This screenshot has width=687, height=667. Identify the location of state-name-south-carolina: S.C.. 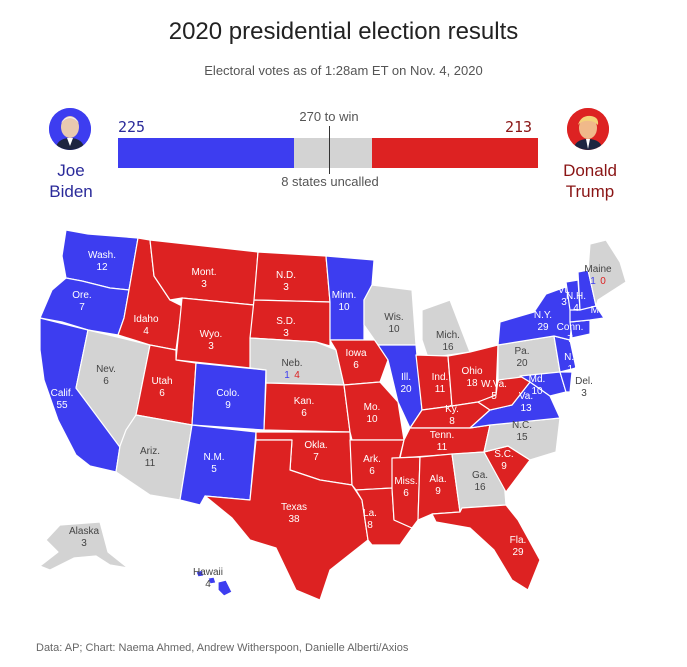
(503, 454).